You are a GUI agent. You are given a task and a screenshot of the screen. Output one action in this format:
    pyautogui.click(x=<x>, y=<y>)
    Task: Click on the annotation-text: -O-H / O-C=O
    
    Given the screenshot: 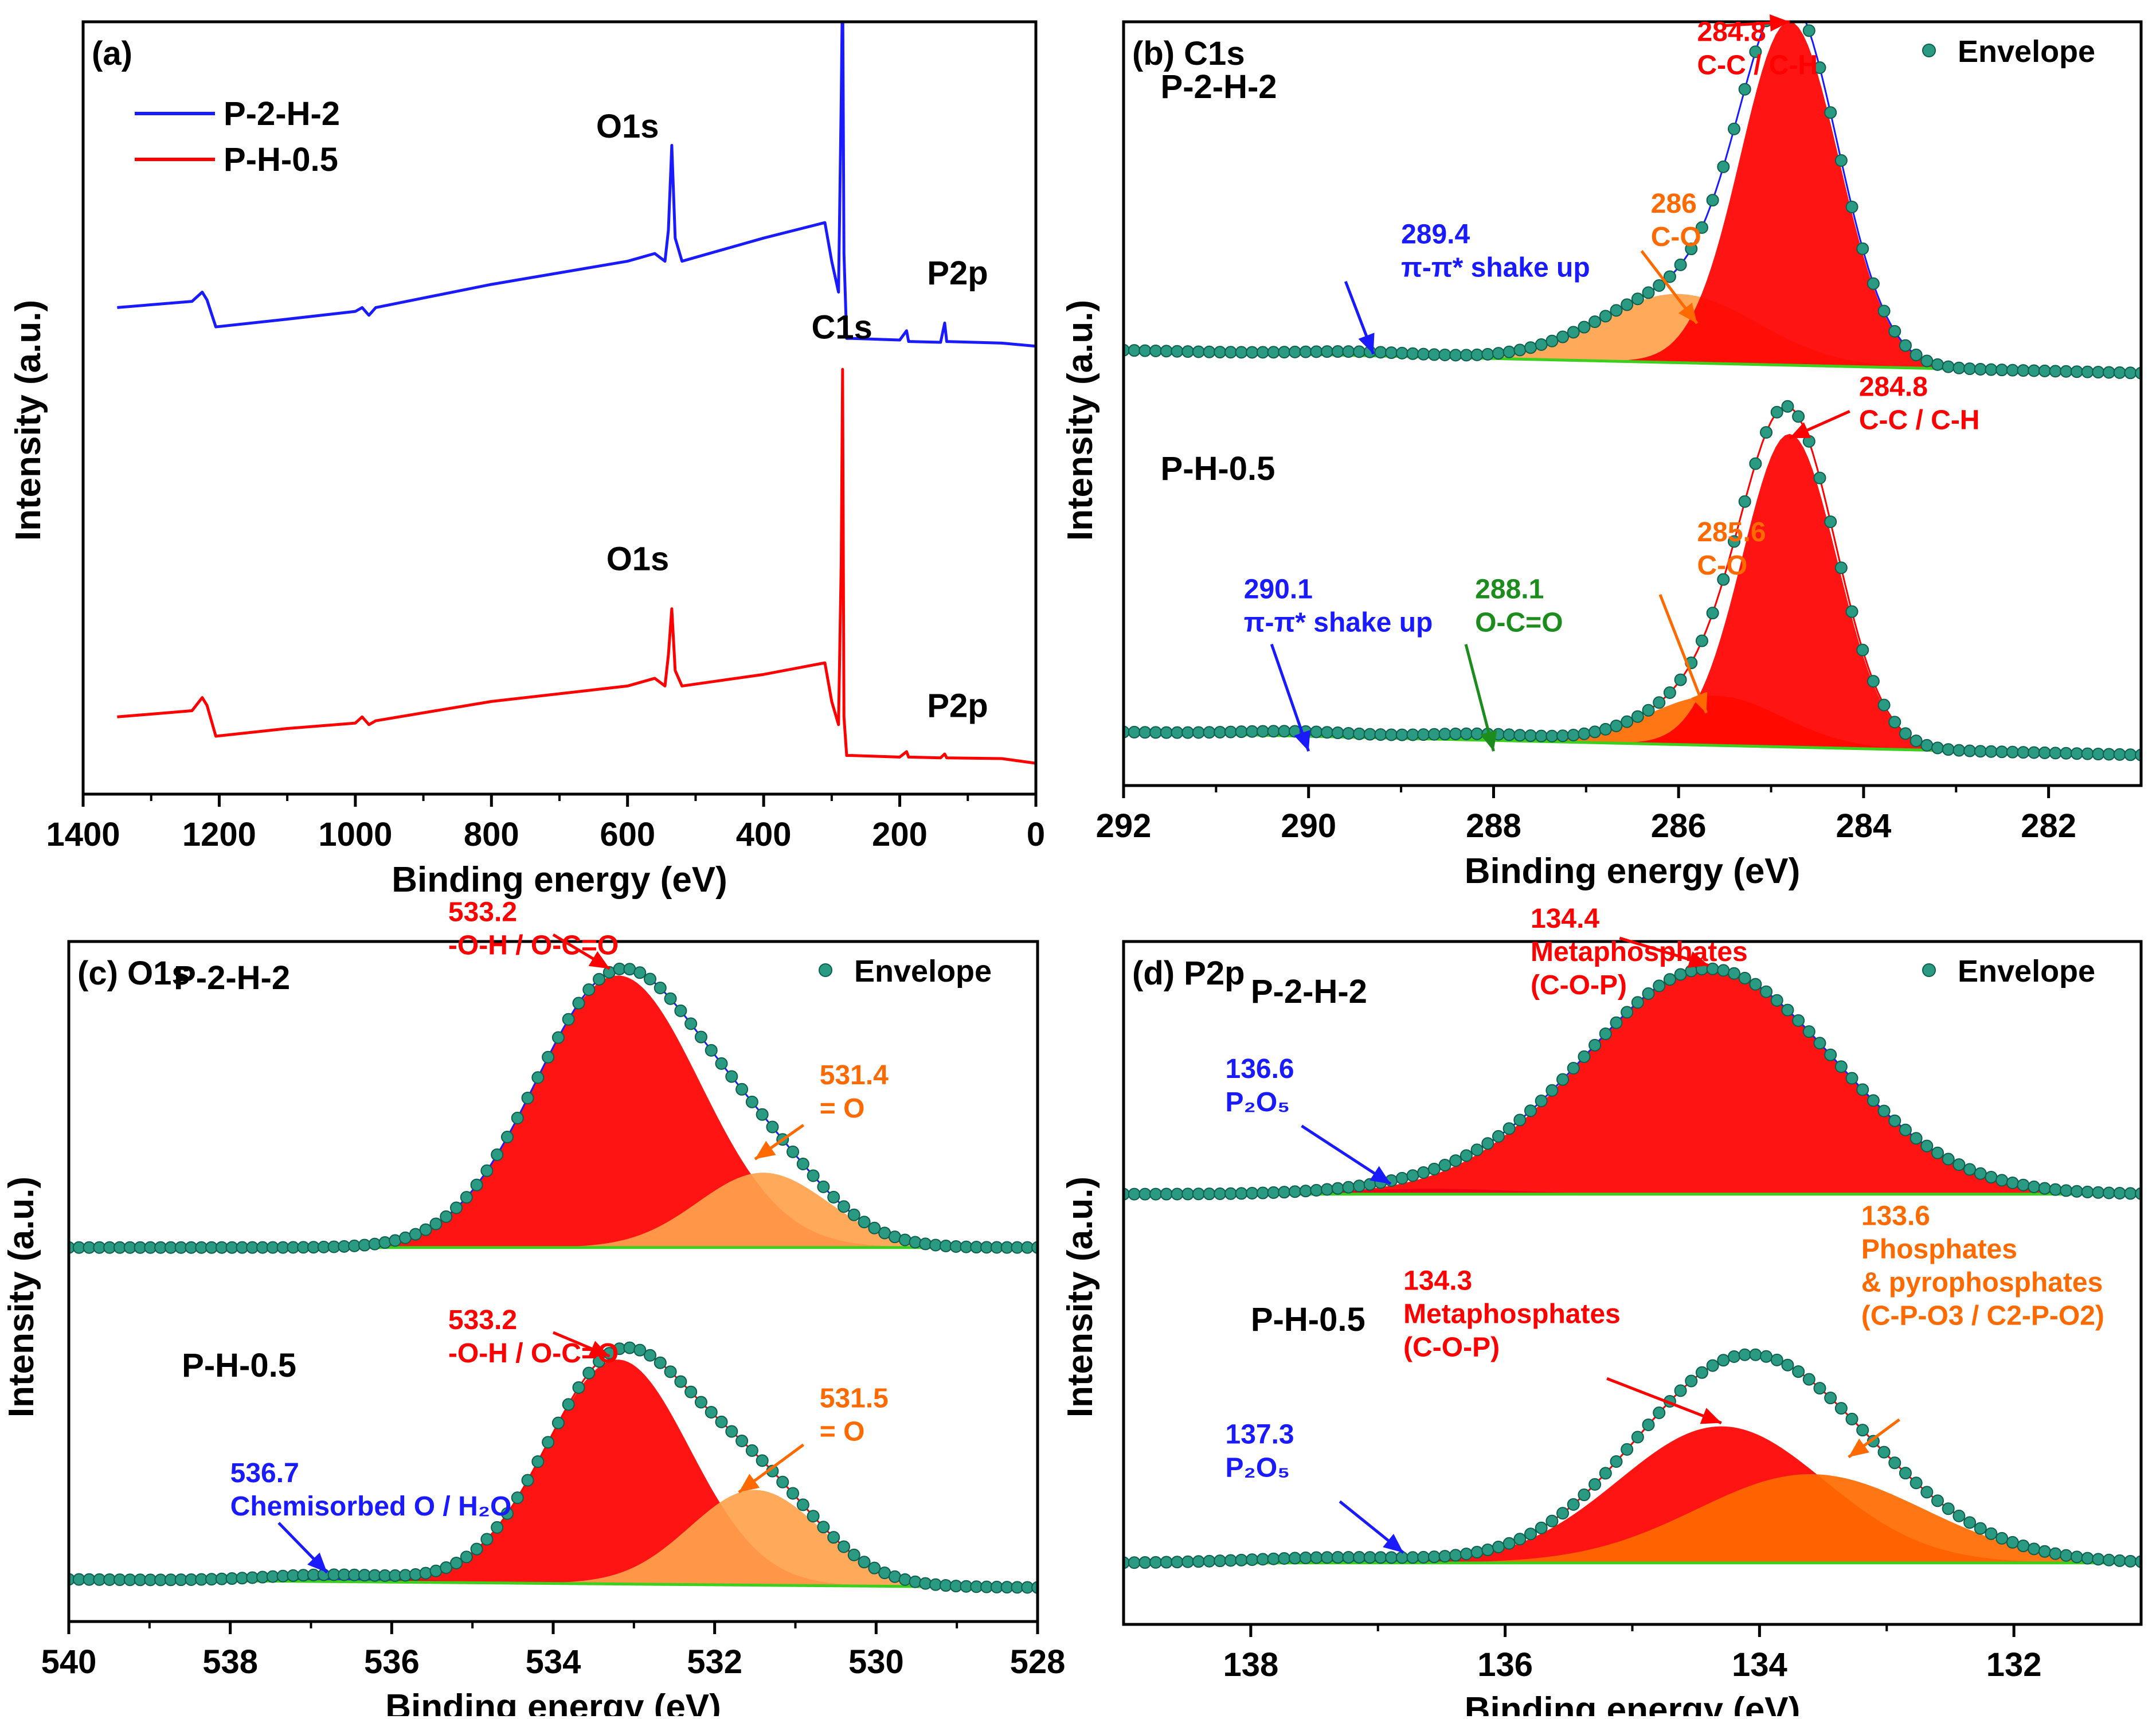 What is the action you would take?
    pyautogui.click(x=533, y=945)
    